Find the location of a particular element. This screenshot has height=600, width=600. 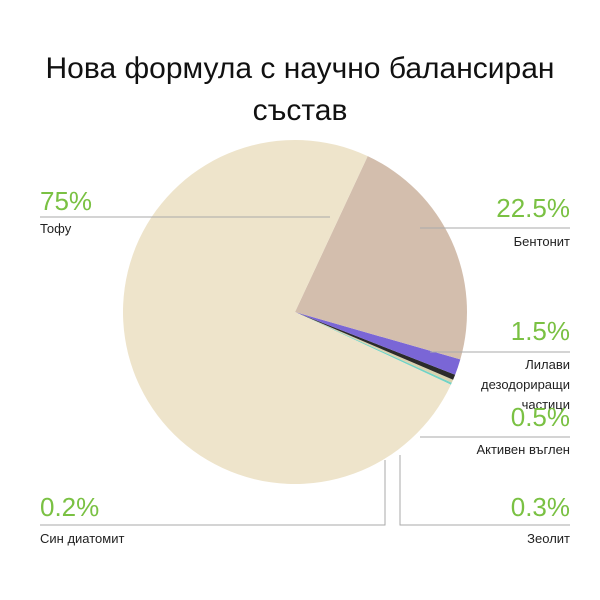

value-label: 1.5% is located at coordinates (540, 331).